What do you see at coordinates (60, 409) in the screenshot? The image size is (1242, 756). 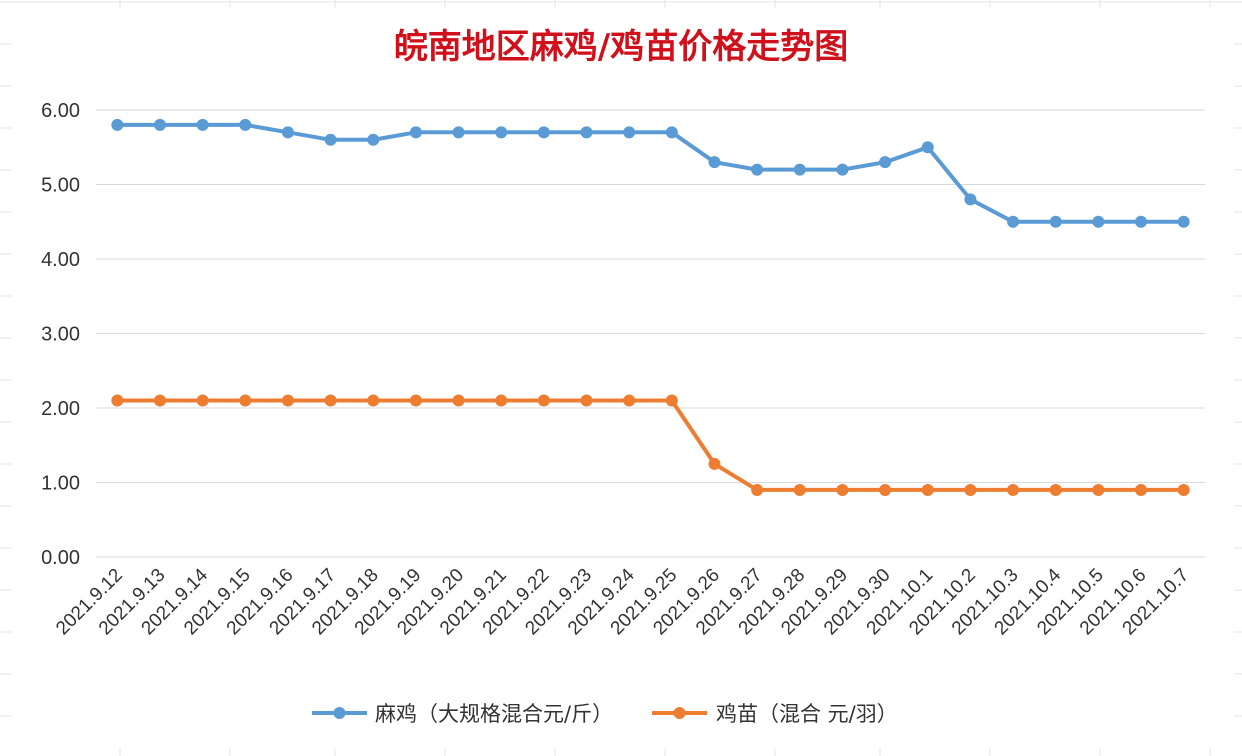 I see `y-tick-label: 2.00` at bounding box center [60, 409].